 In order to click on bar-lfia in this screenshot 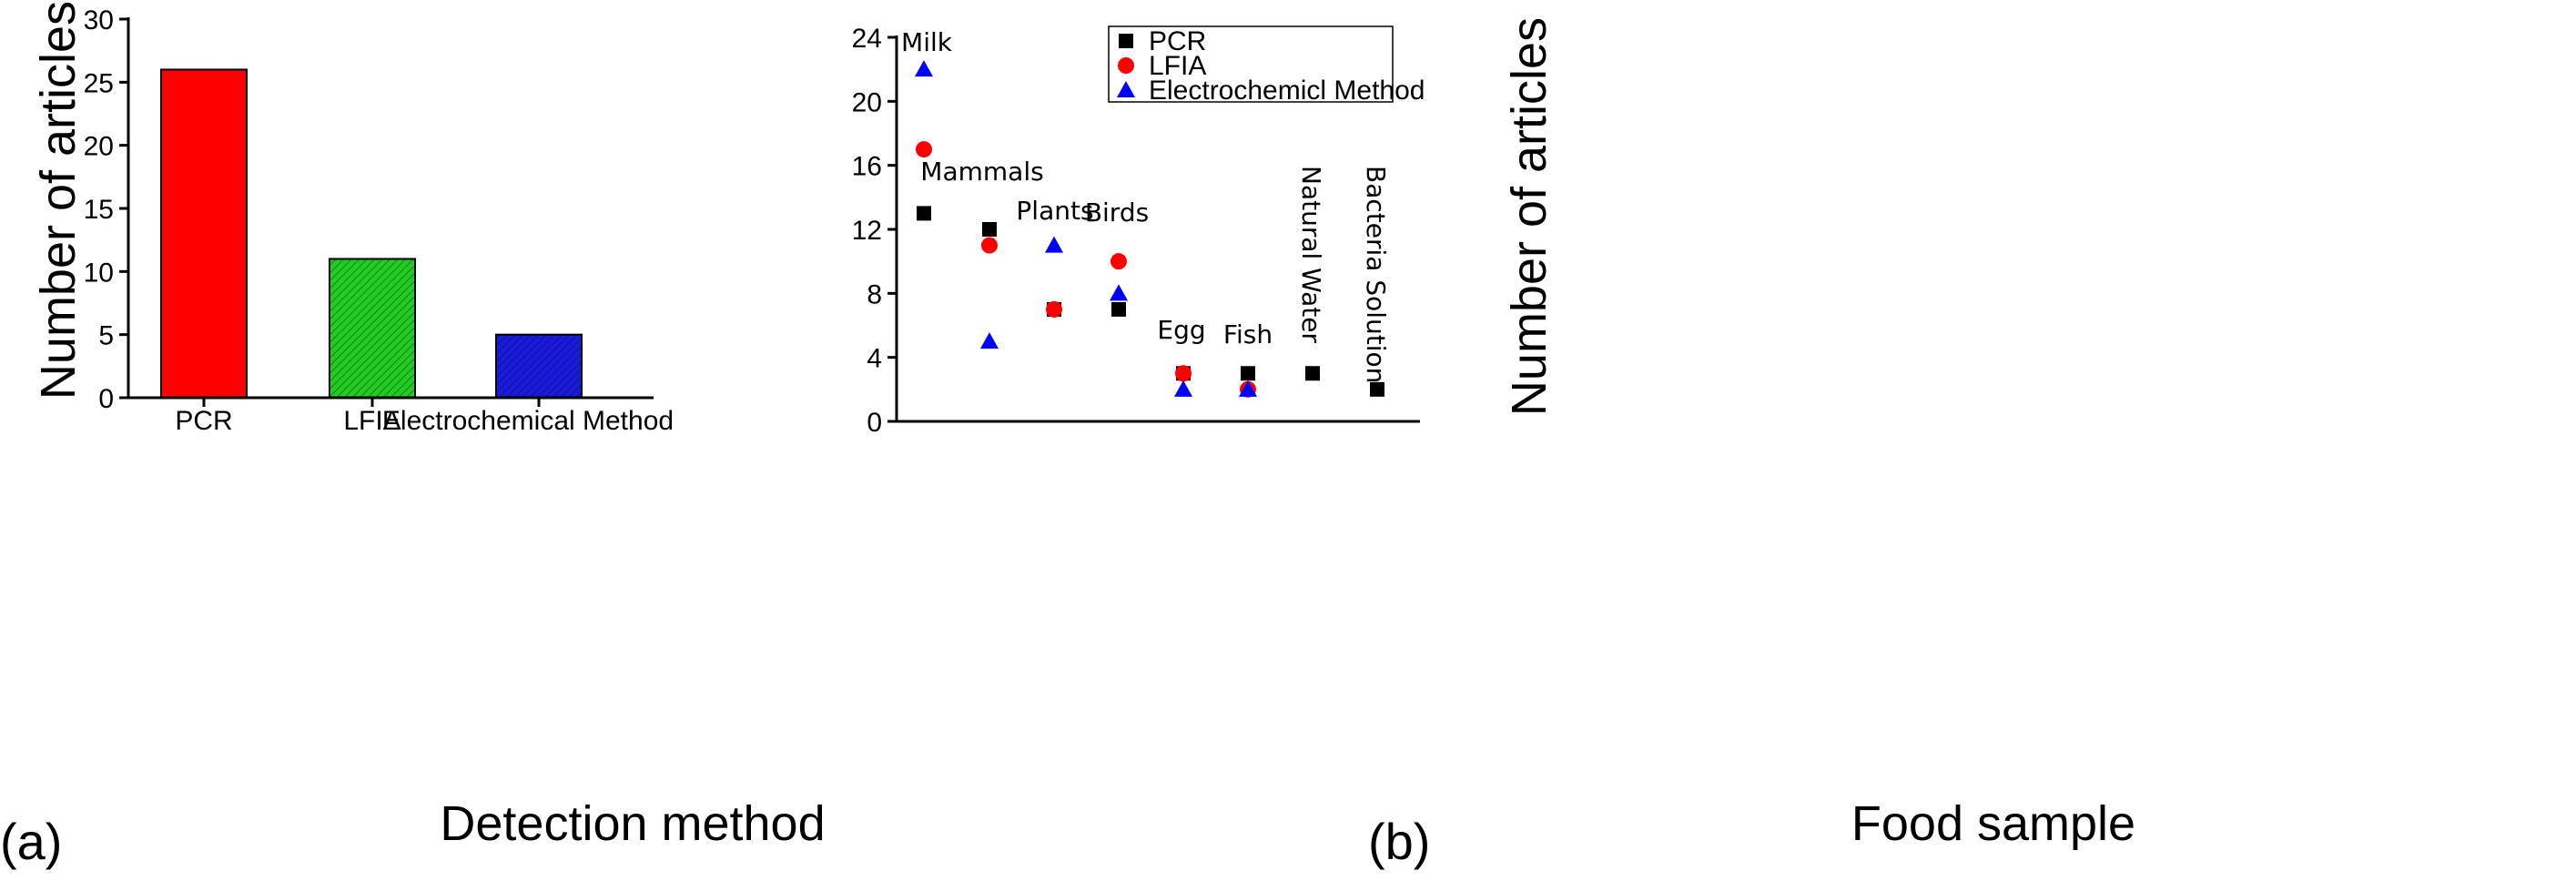, I will do `click(372, 329)`.